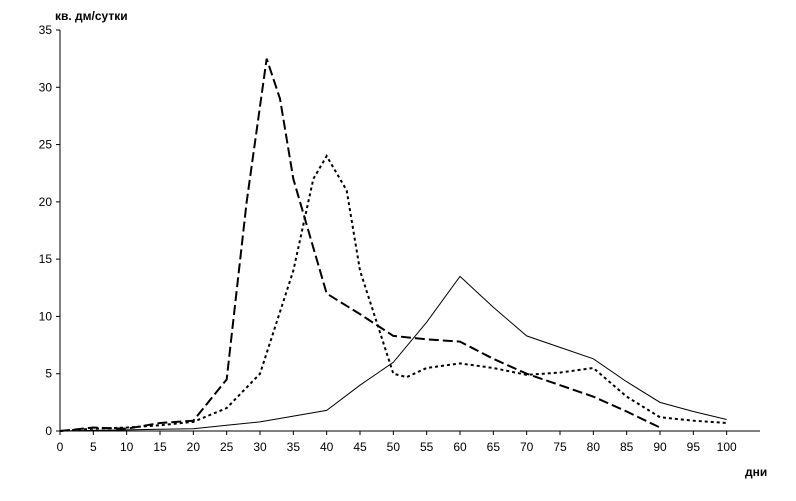 This screenshot has width=796, height=501. Describe the element at coordinates (60, 447) in the screenshot. I see `x-tick-label: 0` at that location.